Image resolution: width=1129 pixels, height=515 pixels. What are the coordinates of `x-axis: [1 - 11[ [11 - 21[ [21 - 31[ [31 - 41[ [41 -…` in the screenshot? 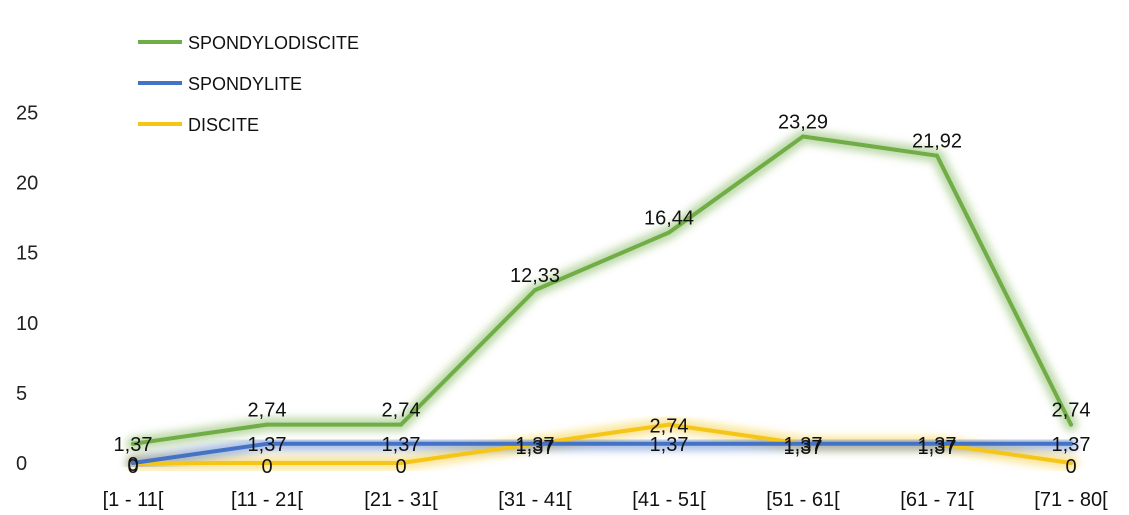 It's located at (606, 500).